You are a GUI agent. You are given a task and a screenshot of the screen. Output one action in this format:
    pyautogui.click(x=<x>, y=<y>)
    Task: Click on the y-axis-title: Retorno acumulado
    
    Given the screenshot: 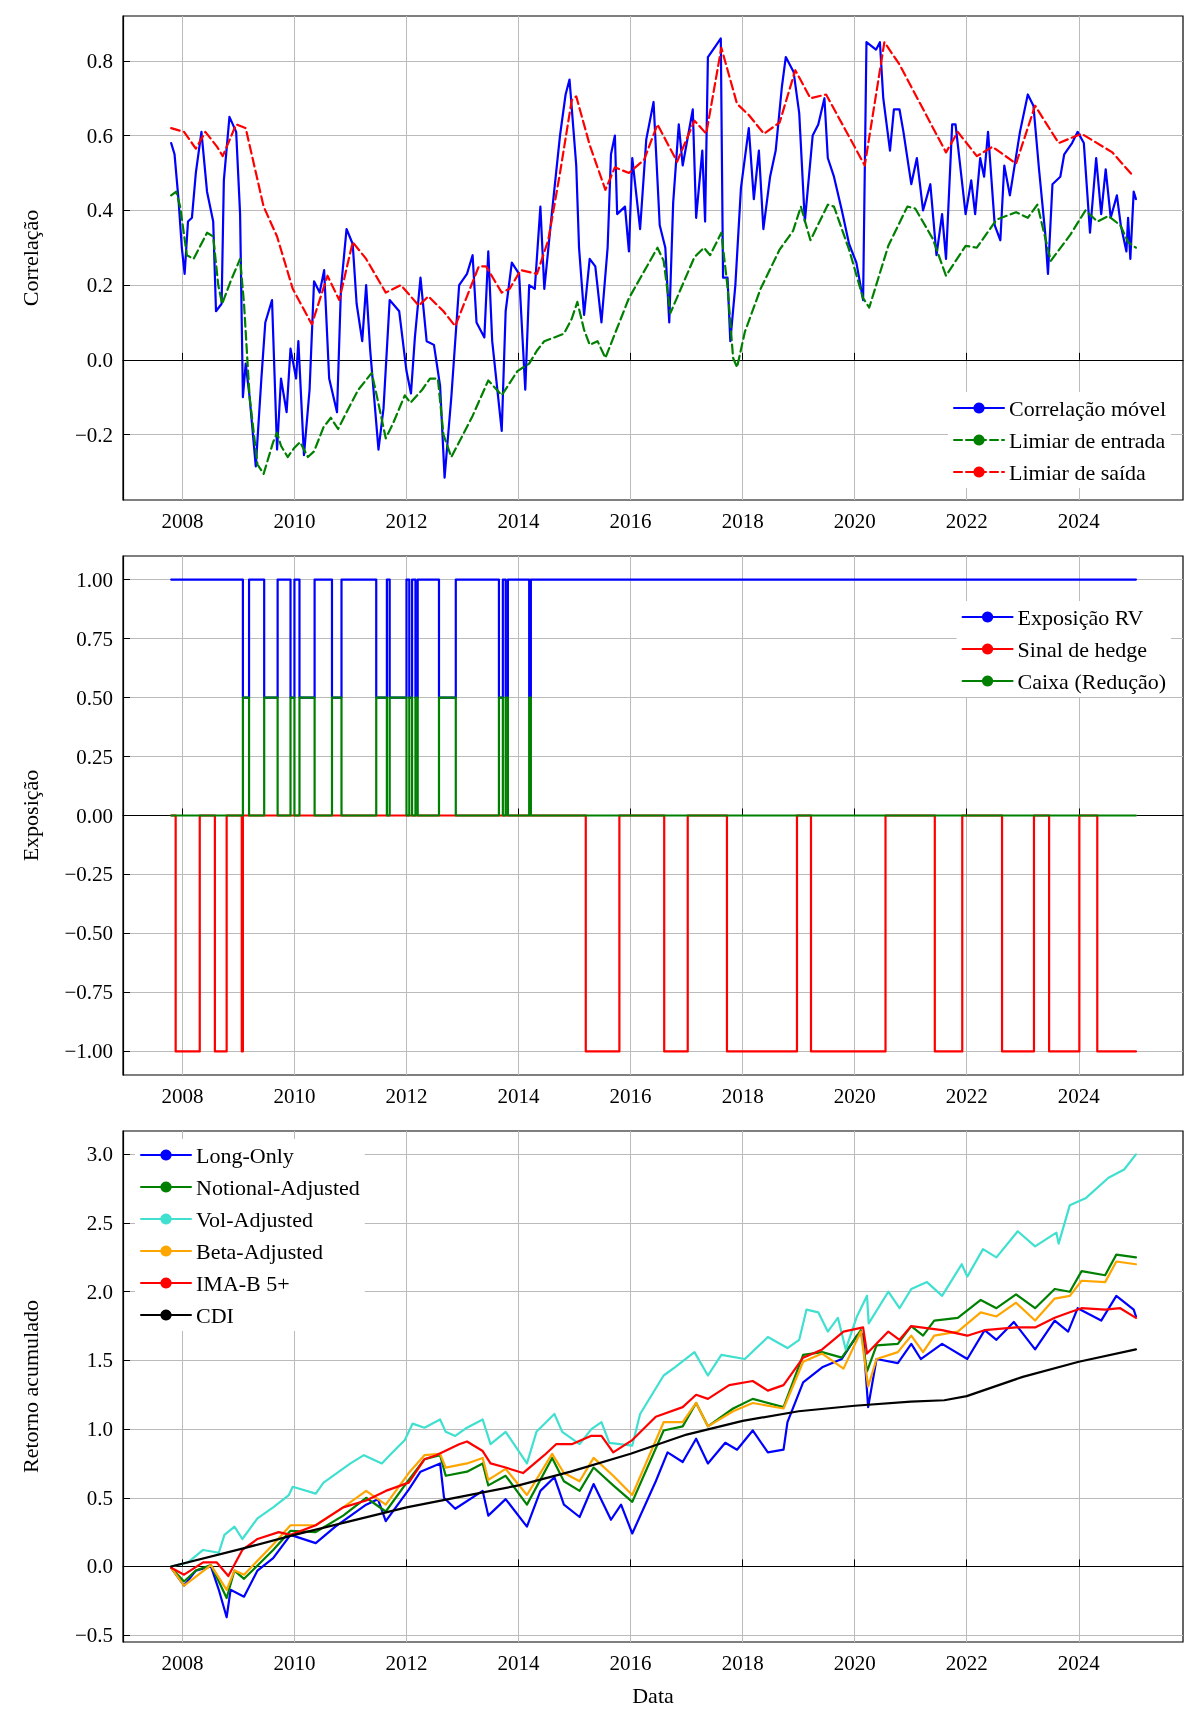 What is the action you would take?
    pyautogui.click(x=30, y=1386)
    